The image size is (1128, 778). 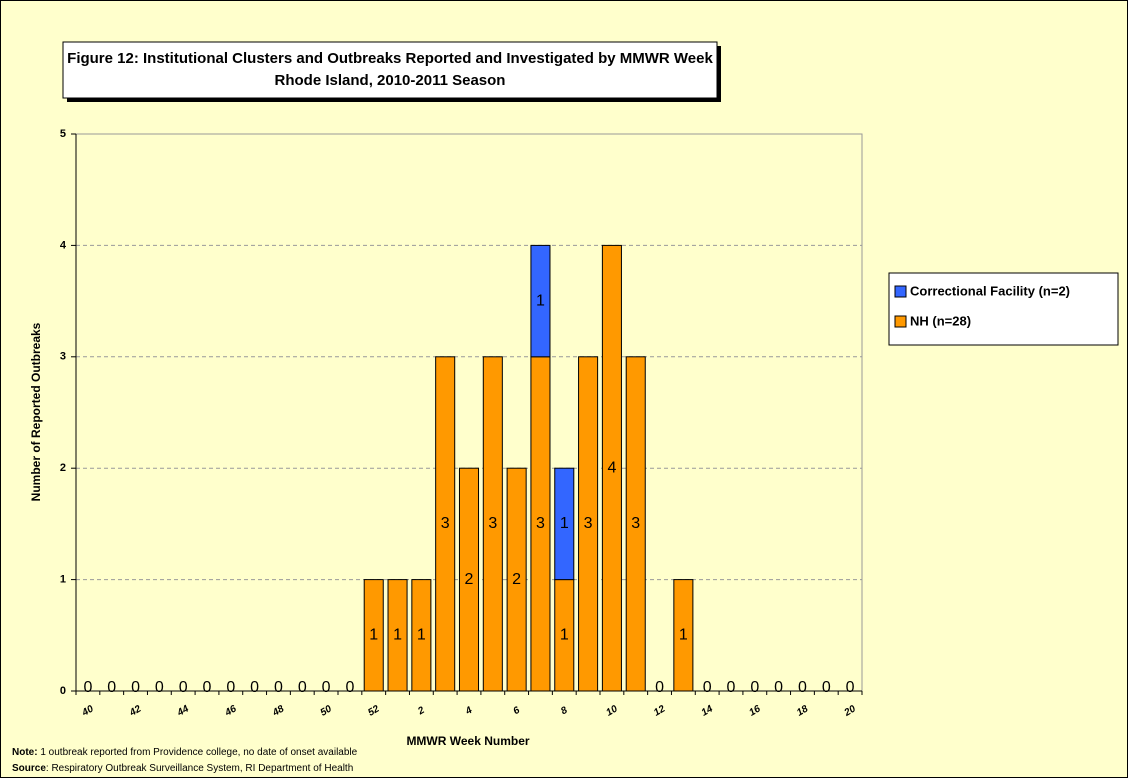 I want to click on x-tick-label: 2, so click(x=421, y=711).